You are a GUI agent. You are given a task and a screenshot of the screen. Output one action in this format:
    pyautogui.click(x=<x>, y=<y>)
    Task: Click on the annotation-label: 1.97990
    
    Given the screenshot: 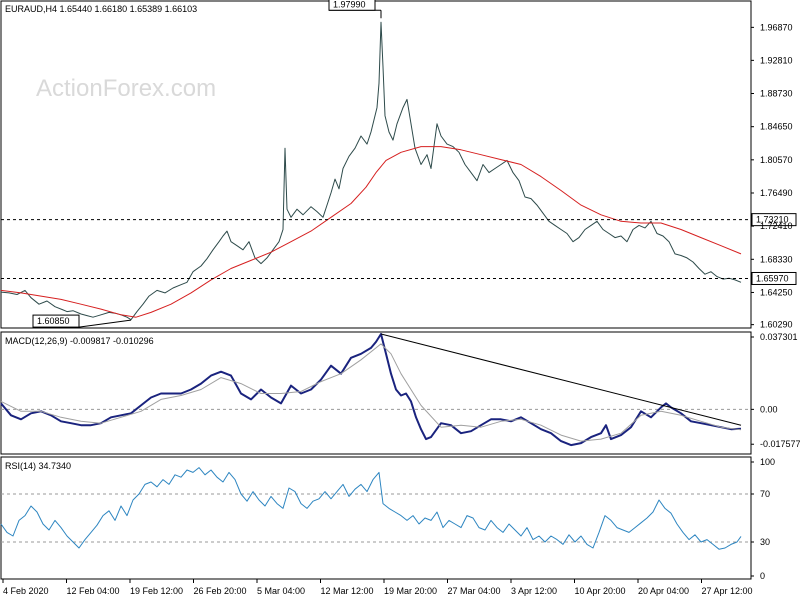 What is the action you would take?
    pyautogui.click(x=349, y=4)
    